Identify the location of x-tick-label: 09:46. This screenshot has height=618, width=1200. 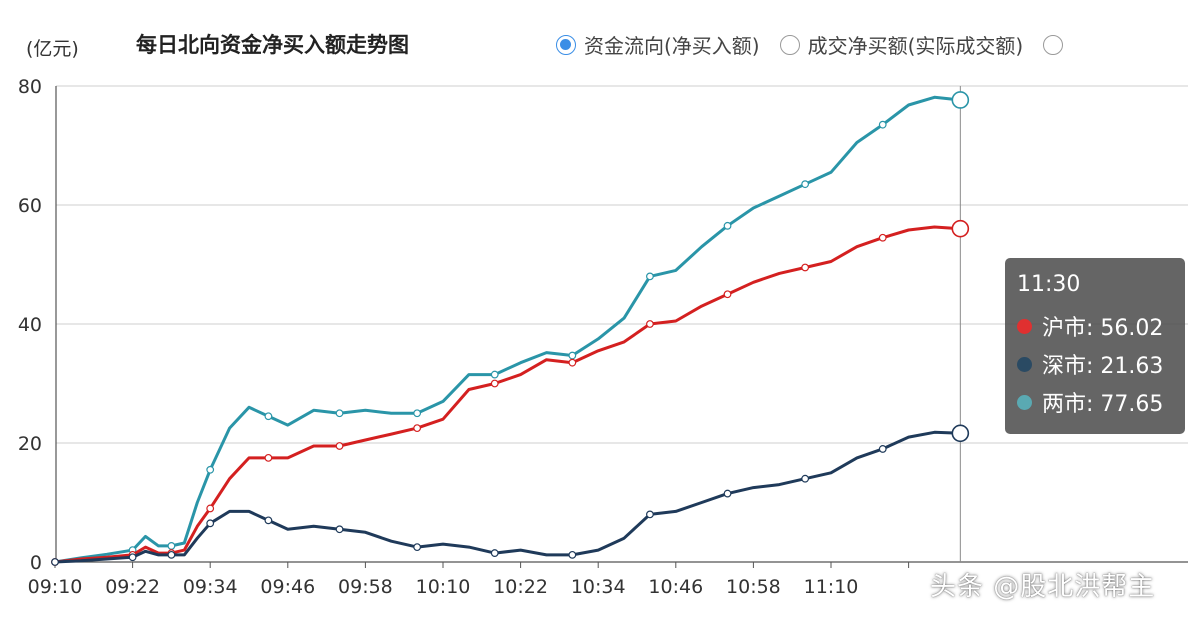
(287, 587).